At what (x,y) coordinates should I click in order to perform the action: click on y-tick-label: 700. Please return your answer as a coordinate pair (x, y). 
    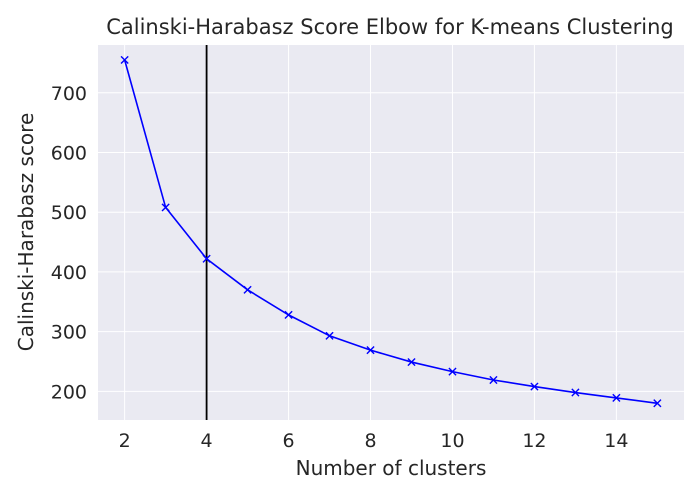
    Looking at the image, I should click on (69, 94).